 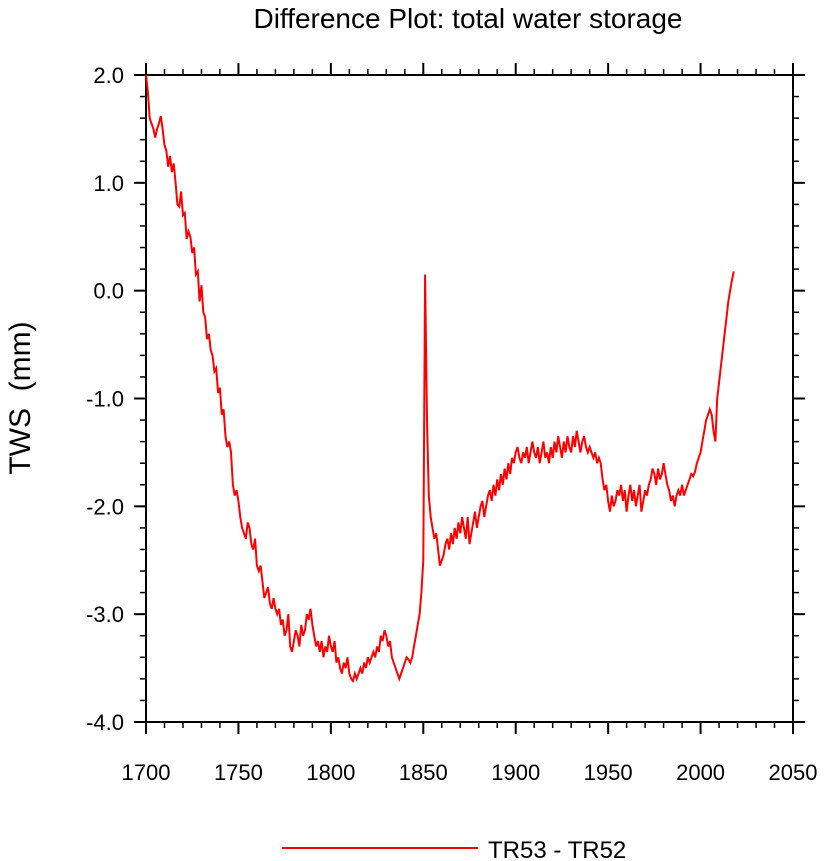 What do you see at coordinates (105, 614) in the screenshot?
I see `y-tick-label: -3.0` at bounding box center [105, 614].